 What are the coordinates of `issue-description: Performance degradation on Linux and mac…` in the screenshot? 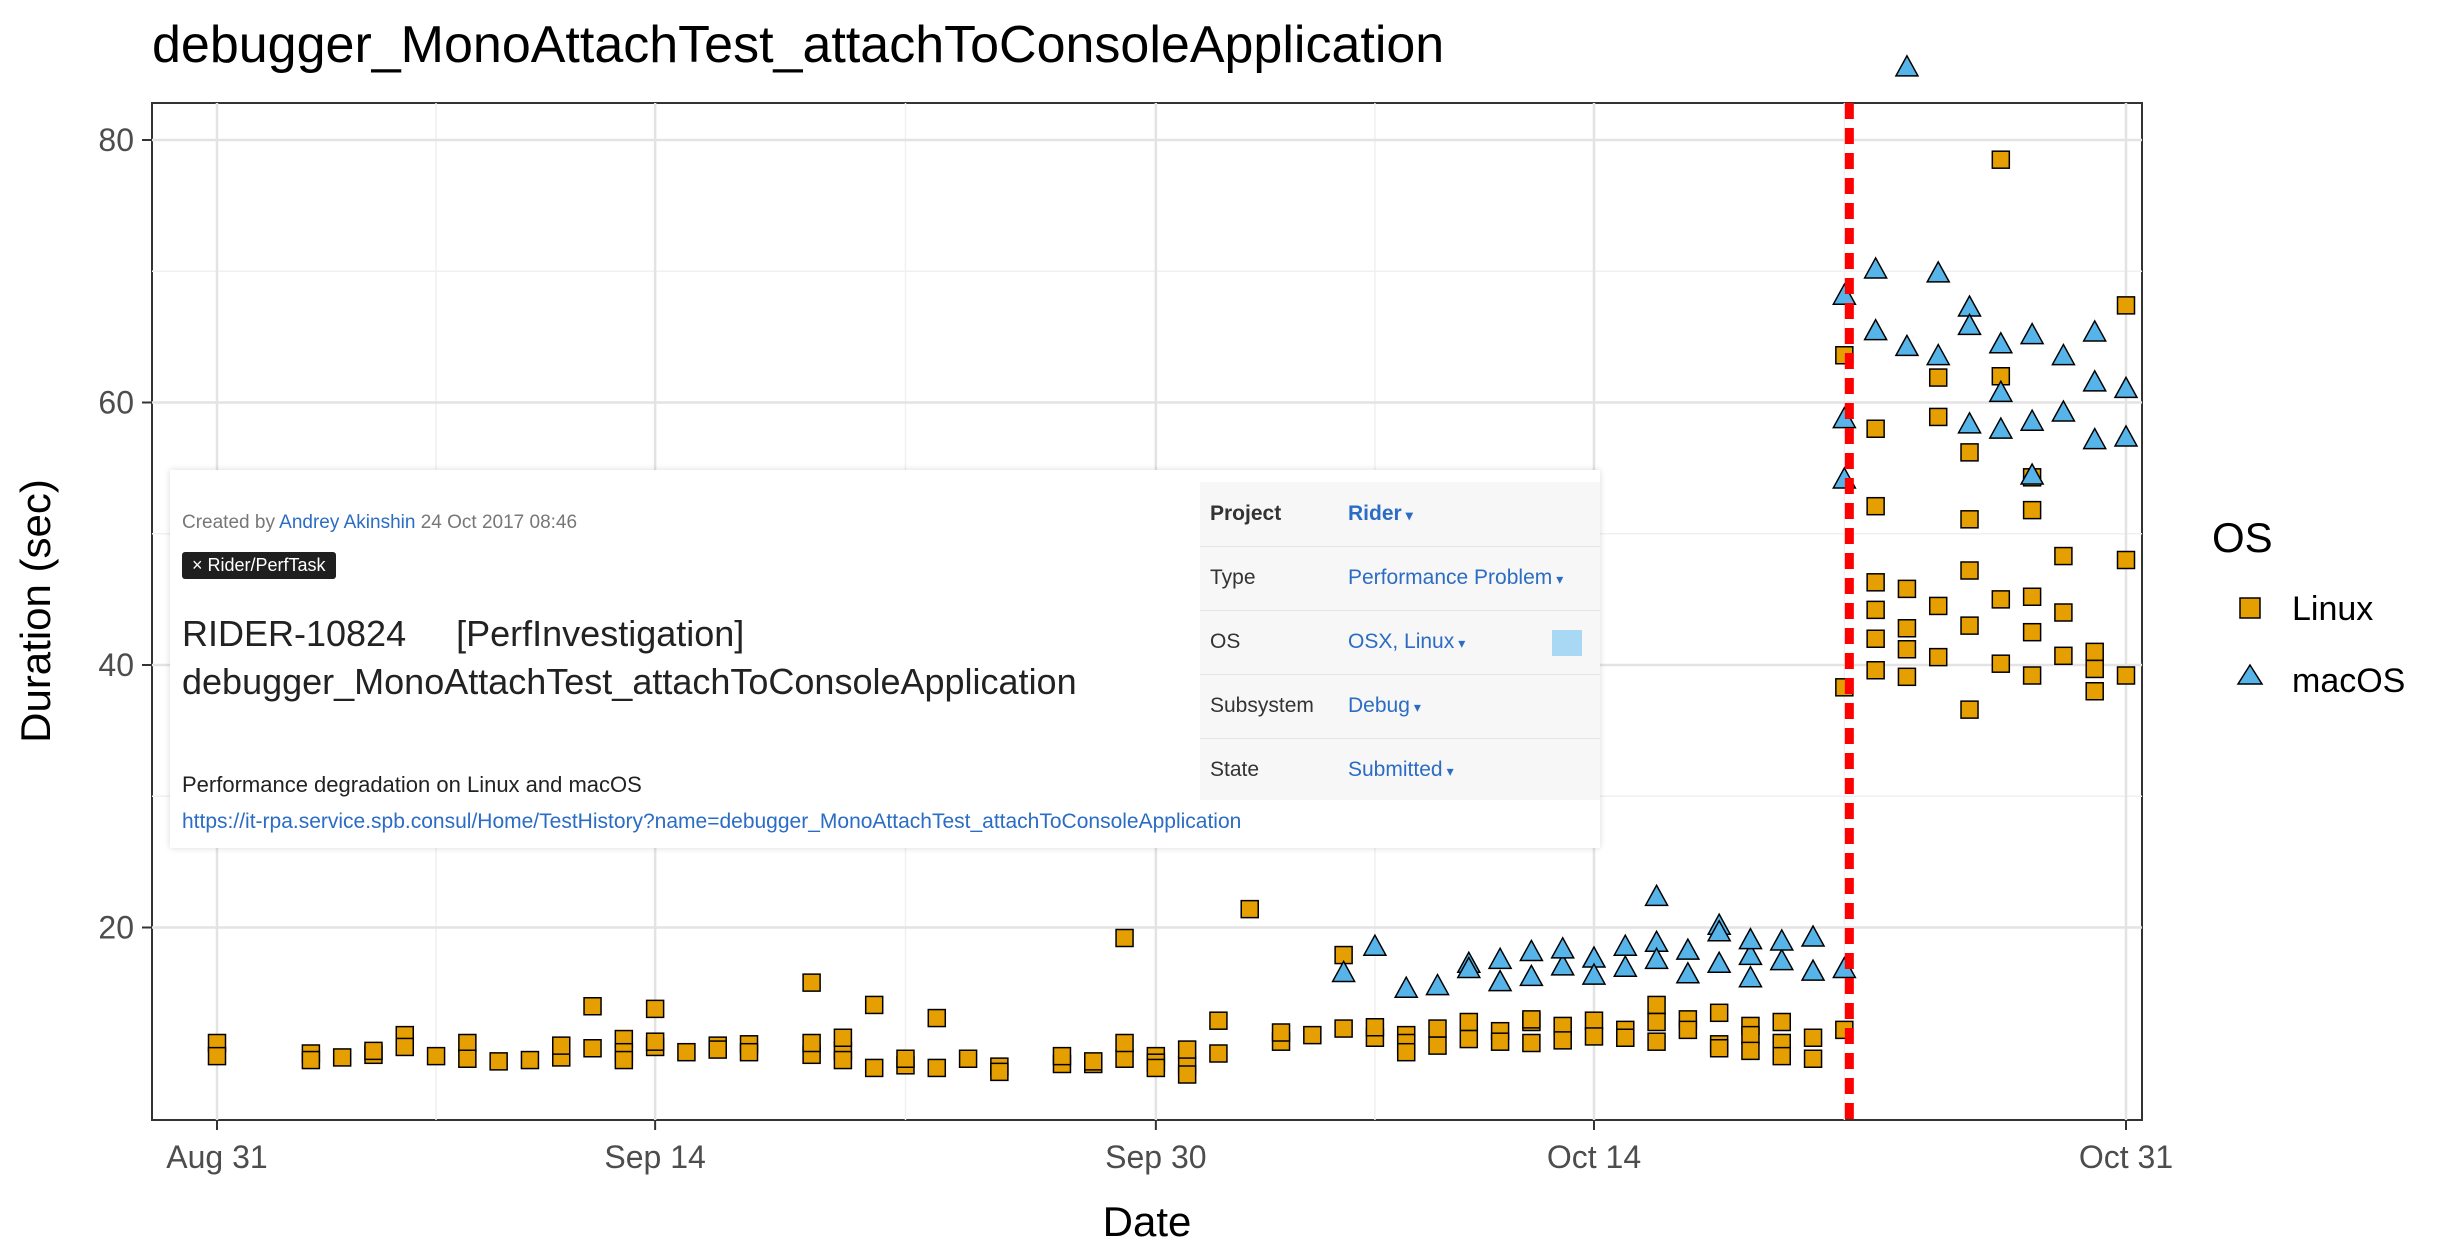 It's located at (412, 784).